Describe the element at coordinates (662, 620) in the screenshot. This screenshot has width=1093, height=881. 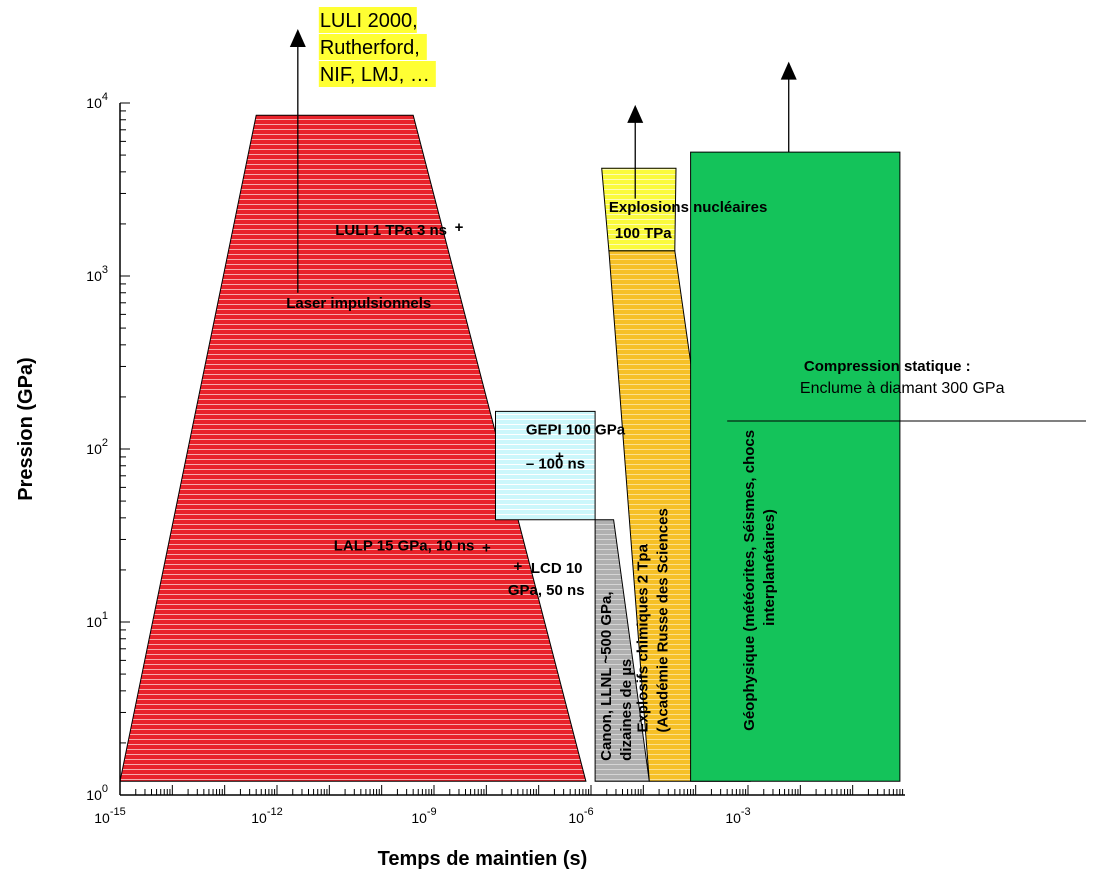
I see `label-explosifs-line2: (Académie Russe des Sciences` at that location.